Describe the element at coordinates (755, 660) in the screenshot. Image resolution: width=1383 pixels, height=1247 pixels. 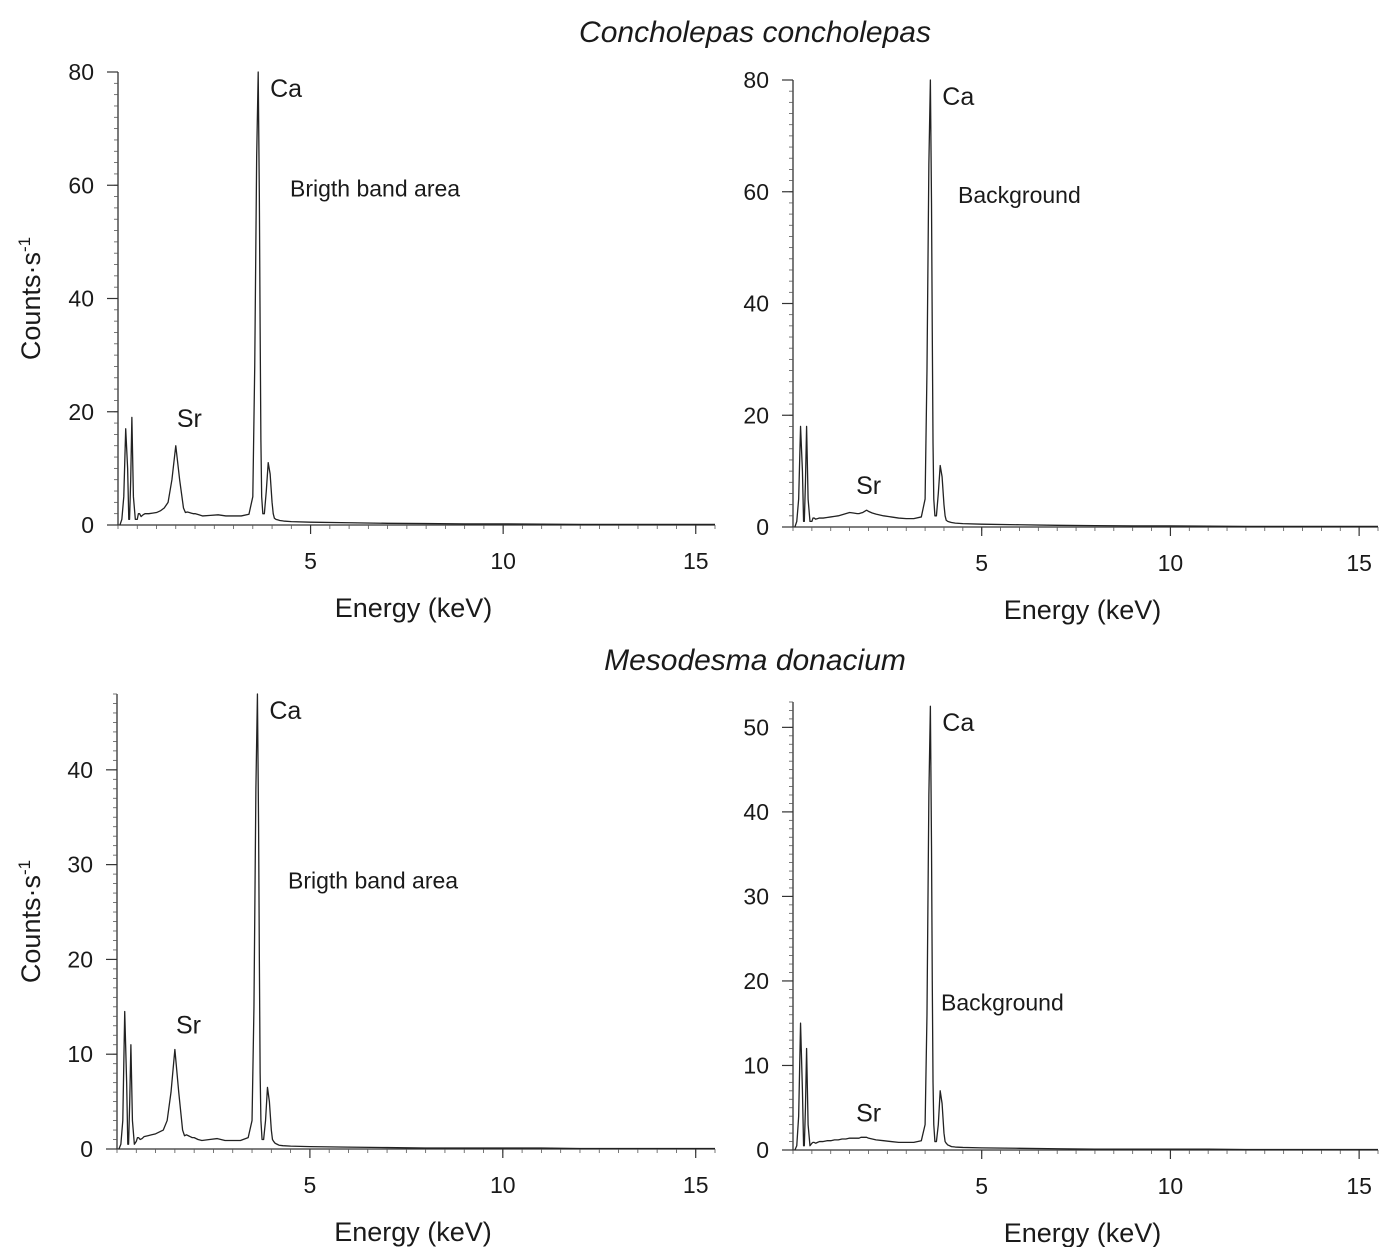
I see `species-title-mesodesma: Mesodesma donacium` at that location.